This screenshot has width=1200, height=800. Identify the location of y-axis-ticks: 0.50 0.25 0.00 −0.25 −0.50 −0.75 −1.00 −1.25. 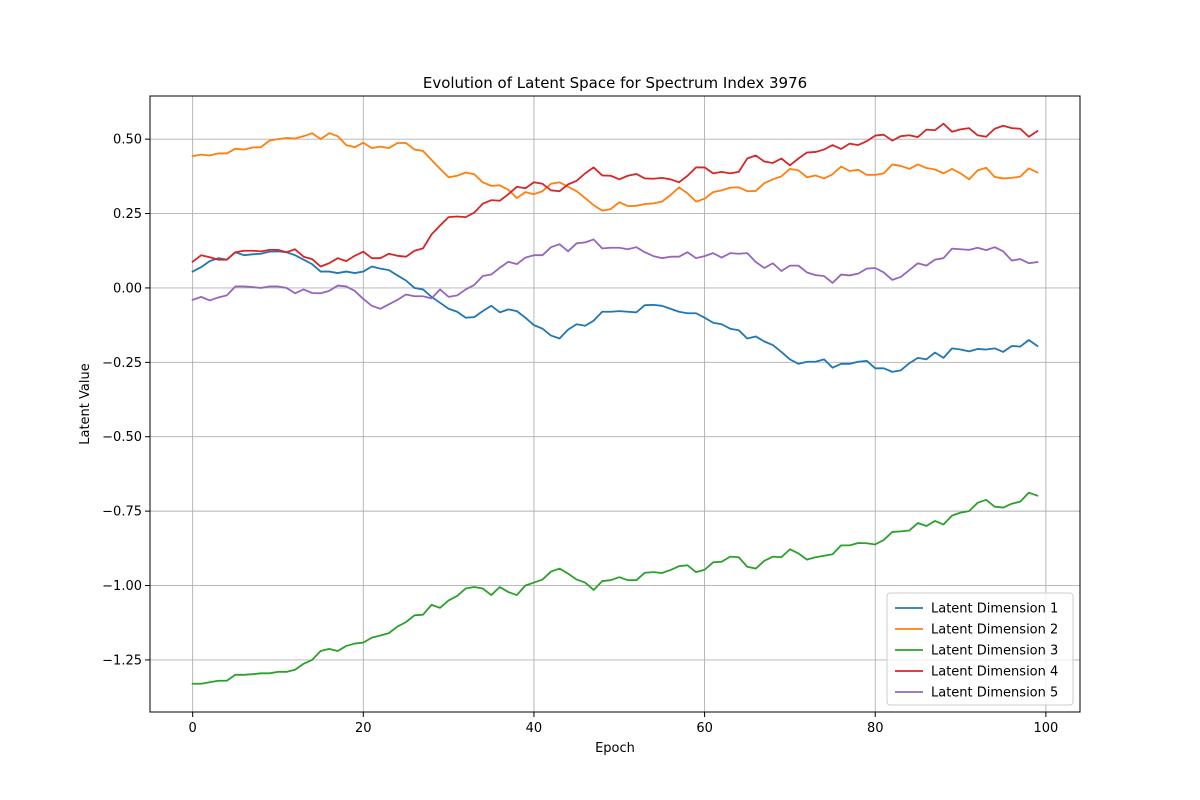
(126, 400).